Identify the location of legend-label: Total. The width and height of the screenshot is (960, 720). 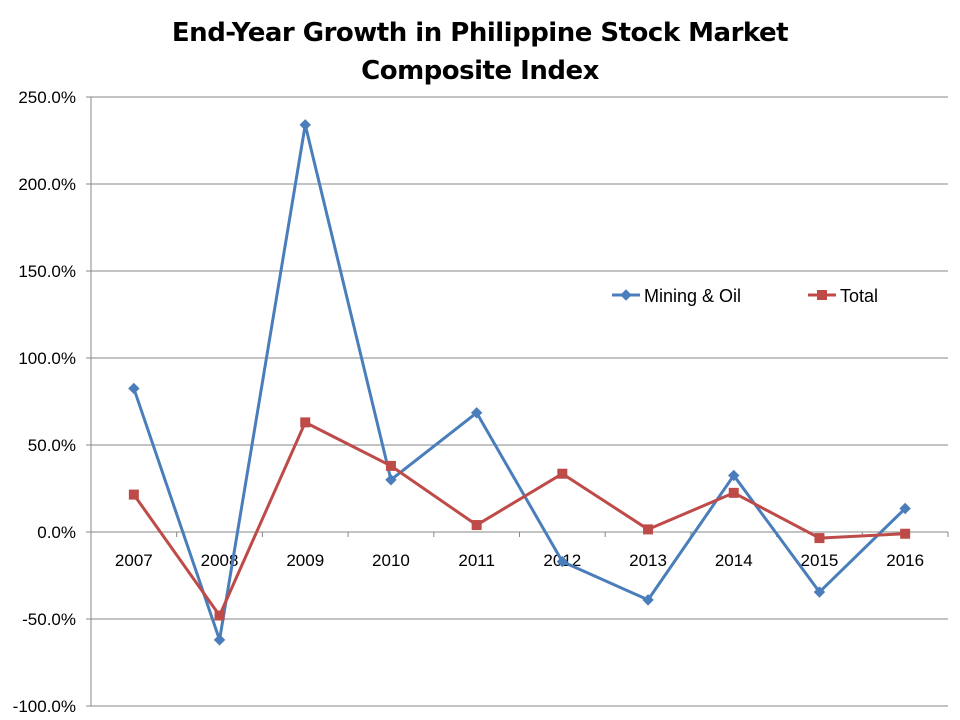
(859, 296).